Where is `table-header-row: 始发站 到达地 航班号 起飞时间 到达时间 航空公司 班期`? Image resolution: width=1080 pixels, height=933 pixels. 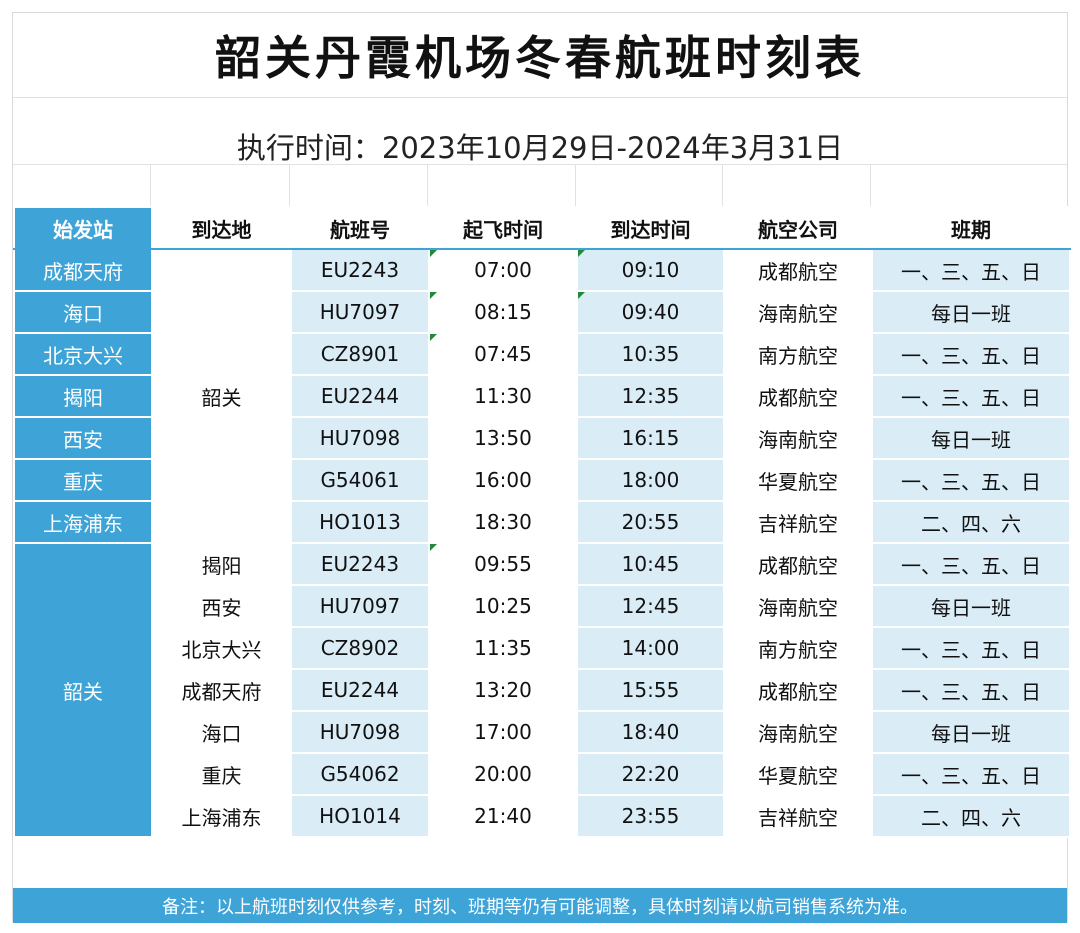
table-header-row: 始发站 到达地 航班号 起飞时间 到达时间 航空公司 班期 is located at coordinates (542, 228).